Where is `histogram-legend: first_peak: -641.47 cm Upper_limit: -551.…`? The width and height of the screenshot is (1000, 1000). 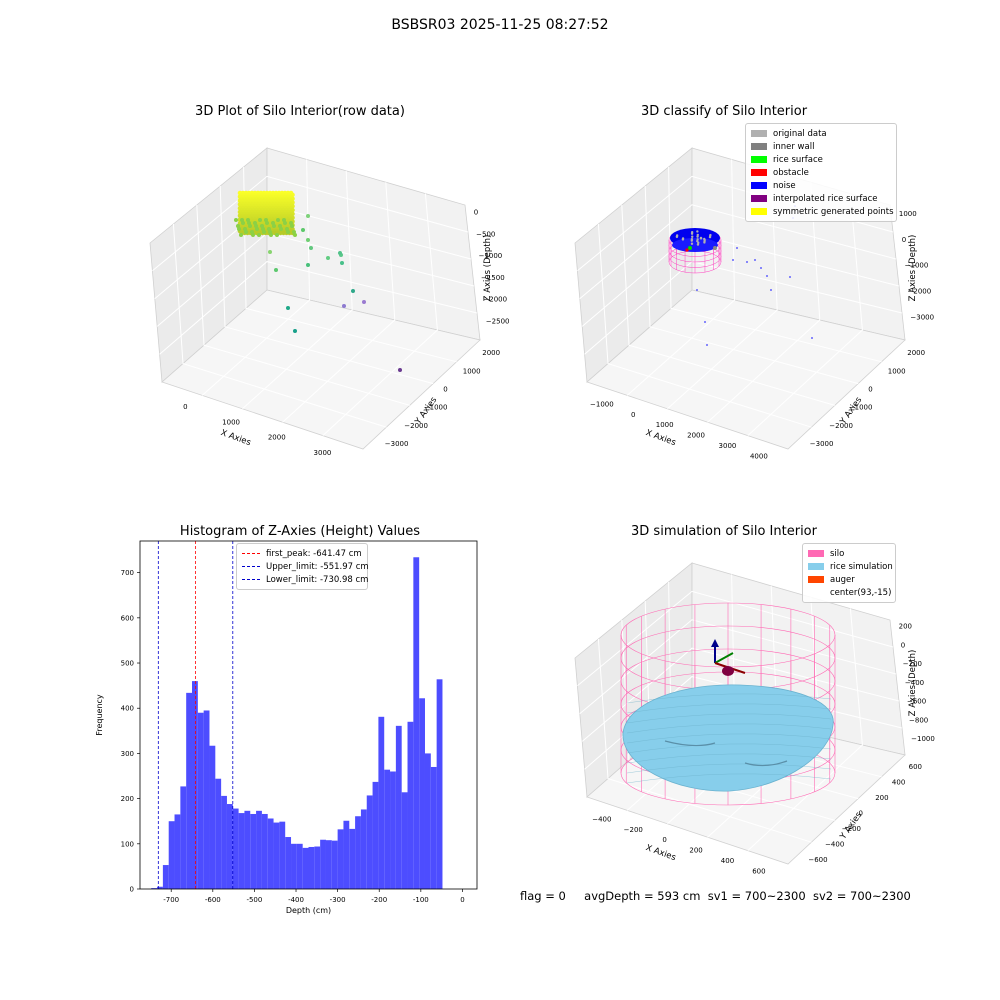 histogram-legend: first_peak: -641.47 cm Upper_limit: -551.… is located at coordinates (302, 566).